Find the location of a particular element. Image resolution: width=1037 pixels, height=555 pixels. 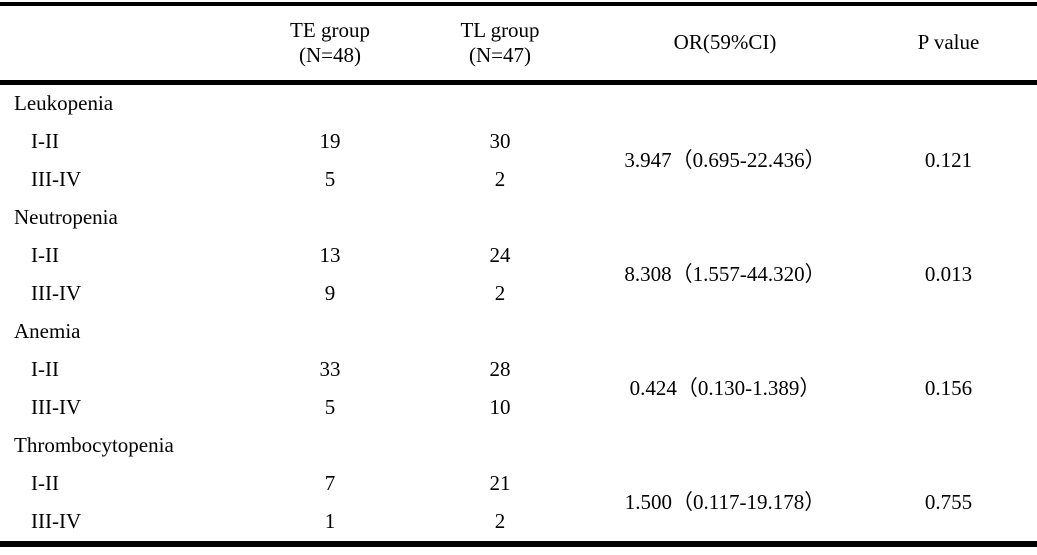

p-value: 0.156 is located at coordinates (948, 388).